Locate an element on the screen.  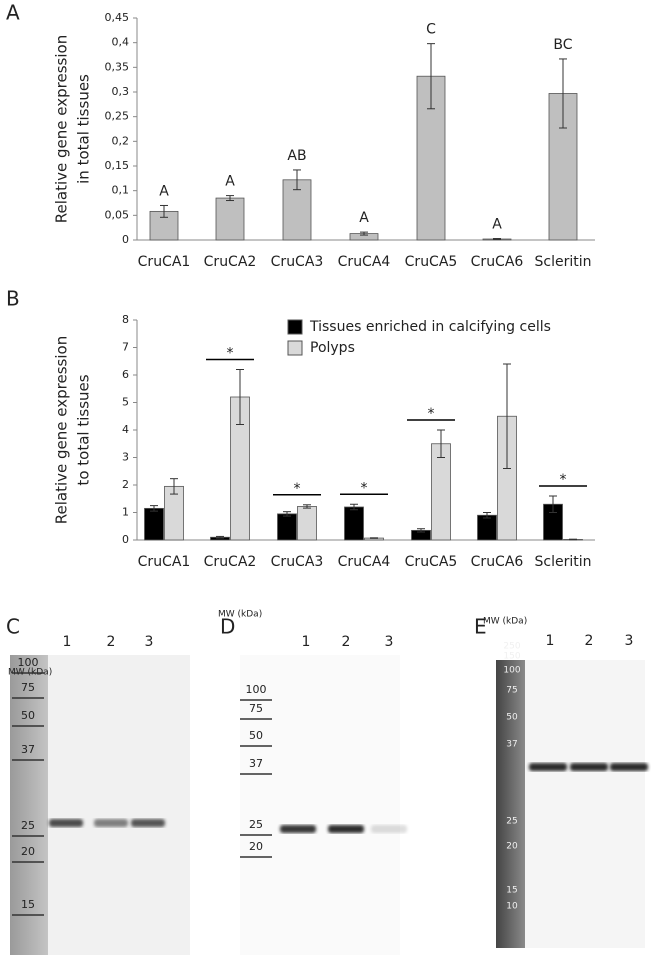
y-tick-label: 0,45 is located at coordinates (117, 17).